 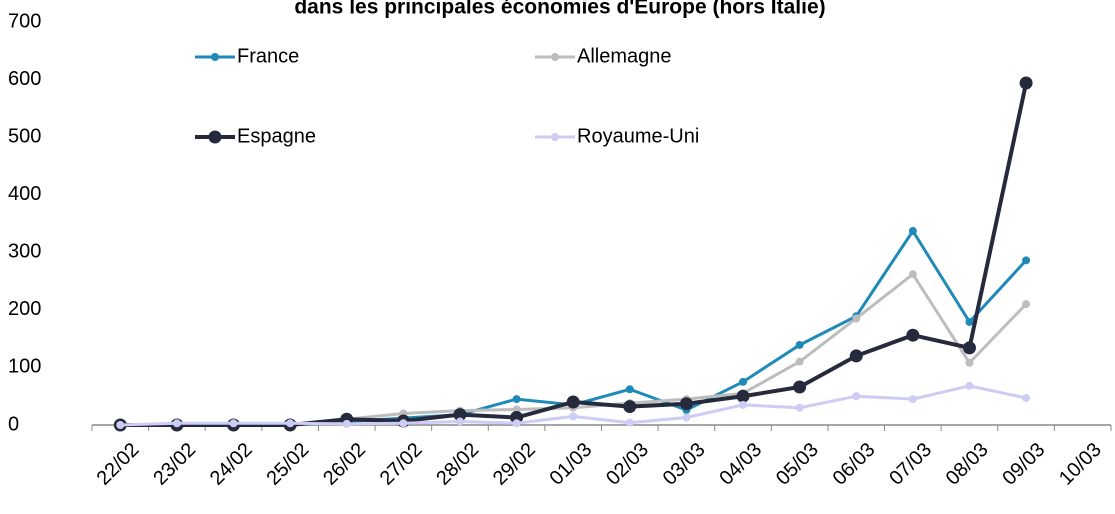 What do you see at coordinates (457, 464) in the screenshot?
I see `x-tick-label: 28/02` at bounding box center [457, 464].